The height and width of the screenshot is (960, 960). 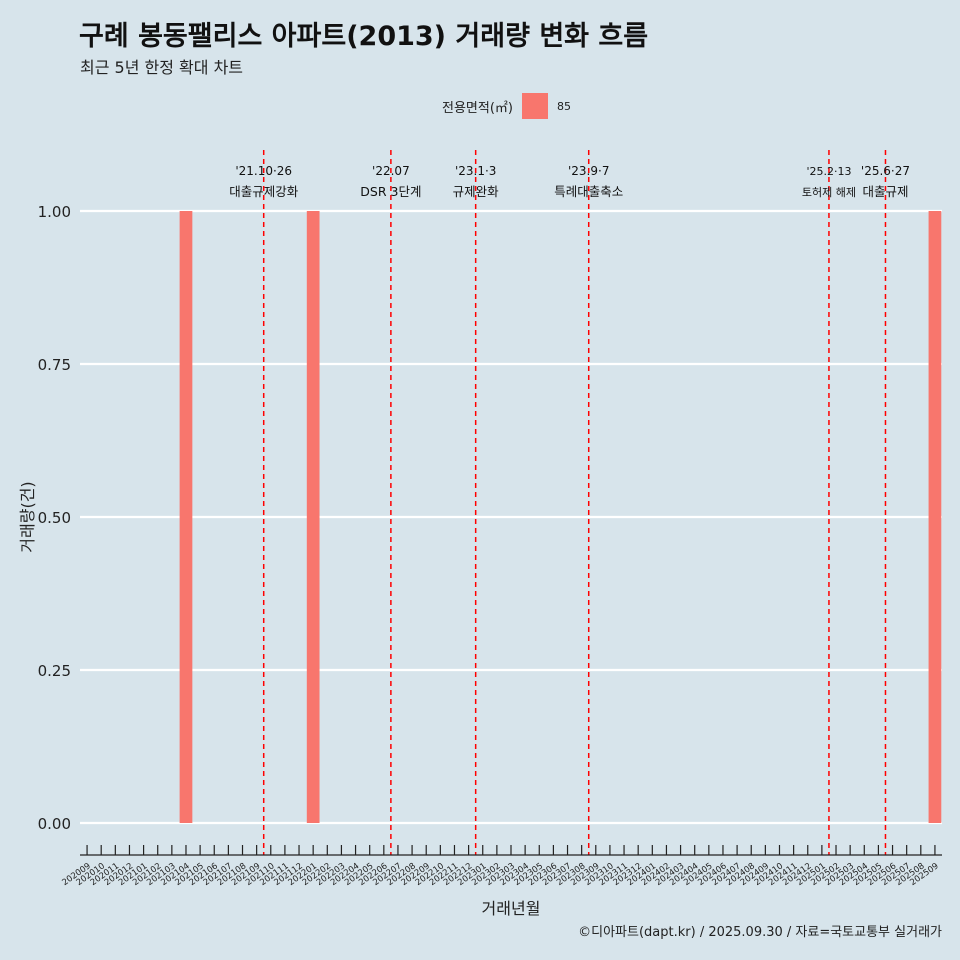 I want to click on event-name-label: 토허제 해제, so click(x=829, y=192).